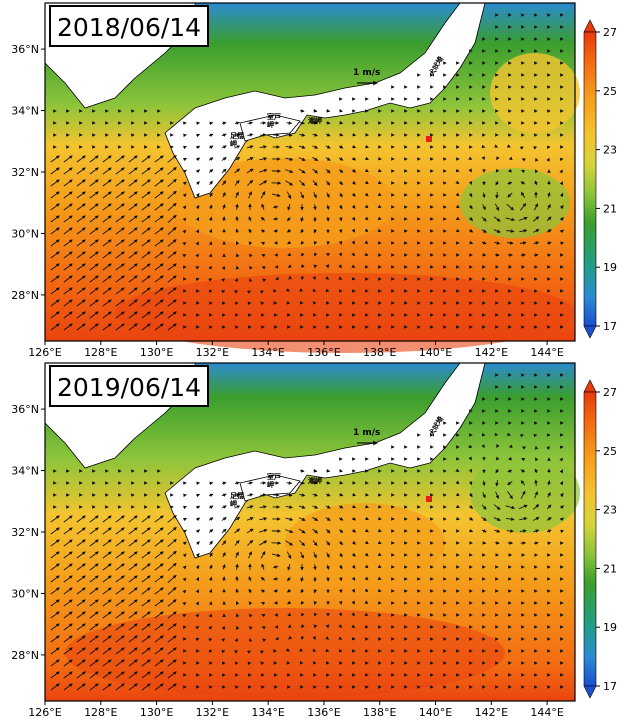  I want to click on warm-loop, so click(365, 543).